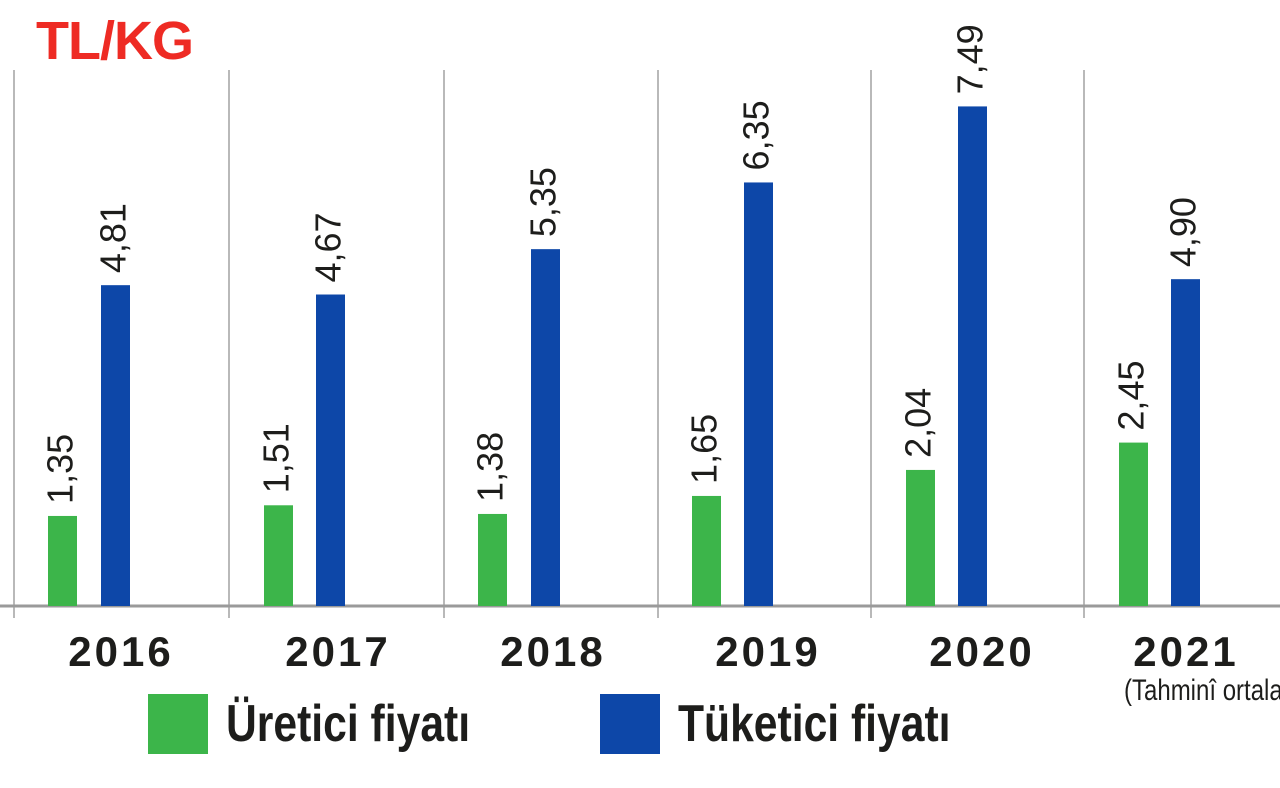 The image size is (1280, 788). Describe the element at coordinates (543, 202) in the screenshot. I see `data-label-consumer-2018: 5,35` at that location.